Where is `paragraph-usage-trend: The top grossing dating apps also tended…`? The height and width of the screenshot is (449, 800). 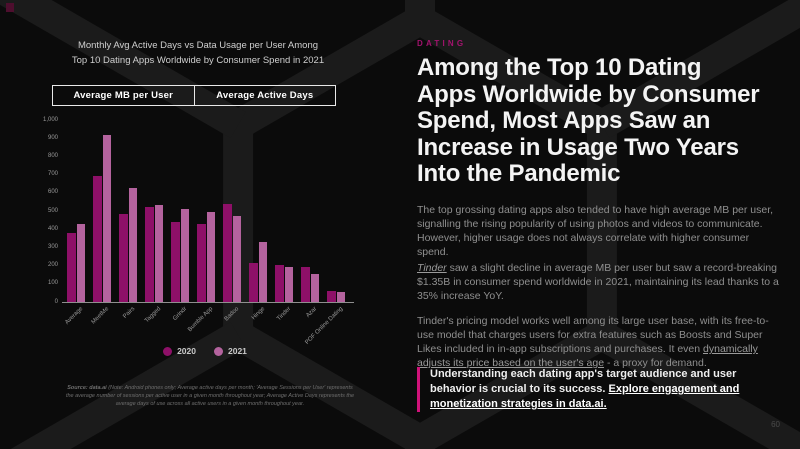
paragraph-usage-trend: The top grossing dating apps also tended… is located at coordinates (595, 231).